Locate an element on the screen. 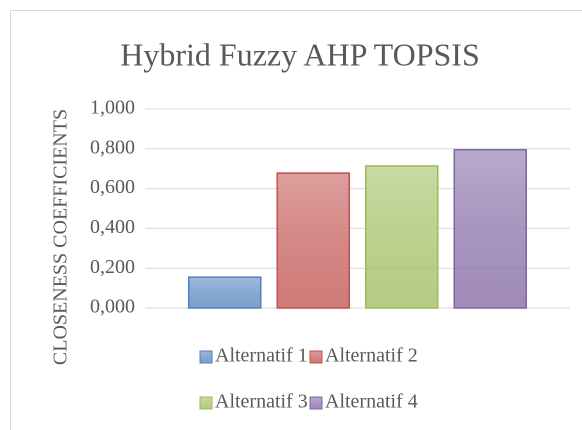  y-tick-label: 1,000 is located at coordinates (112, 108).